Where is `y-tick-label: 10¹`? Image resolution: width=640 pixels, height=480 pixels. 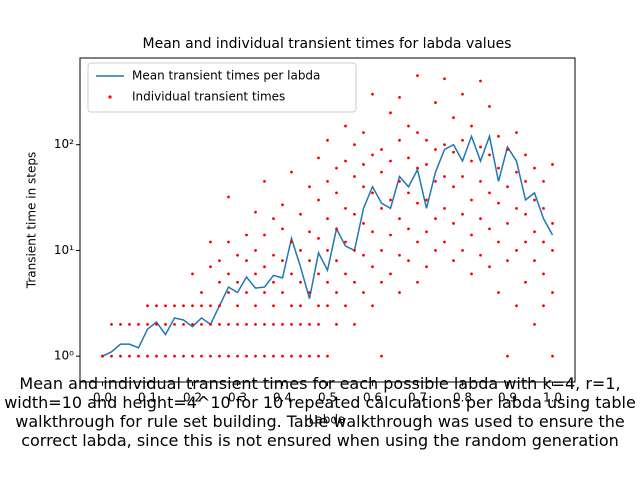 y-tick-label: 10¹ is located at coordinates (64, 250).